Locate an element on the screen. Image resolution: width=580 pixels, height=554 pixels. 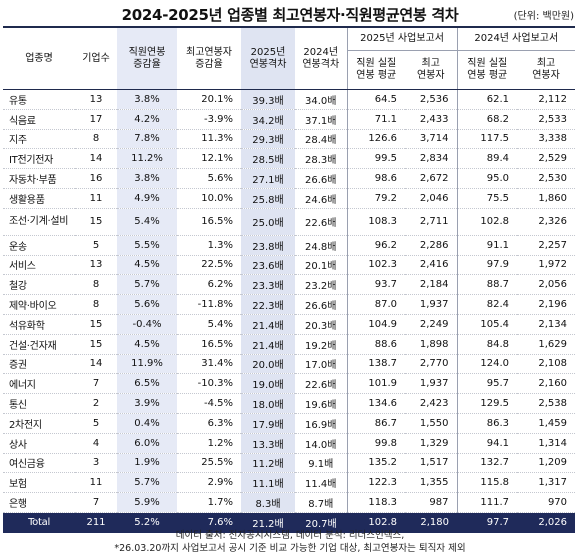
cell-emp-avg-2025: 135.2 is located at coordinates (375, 463).